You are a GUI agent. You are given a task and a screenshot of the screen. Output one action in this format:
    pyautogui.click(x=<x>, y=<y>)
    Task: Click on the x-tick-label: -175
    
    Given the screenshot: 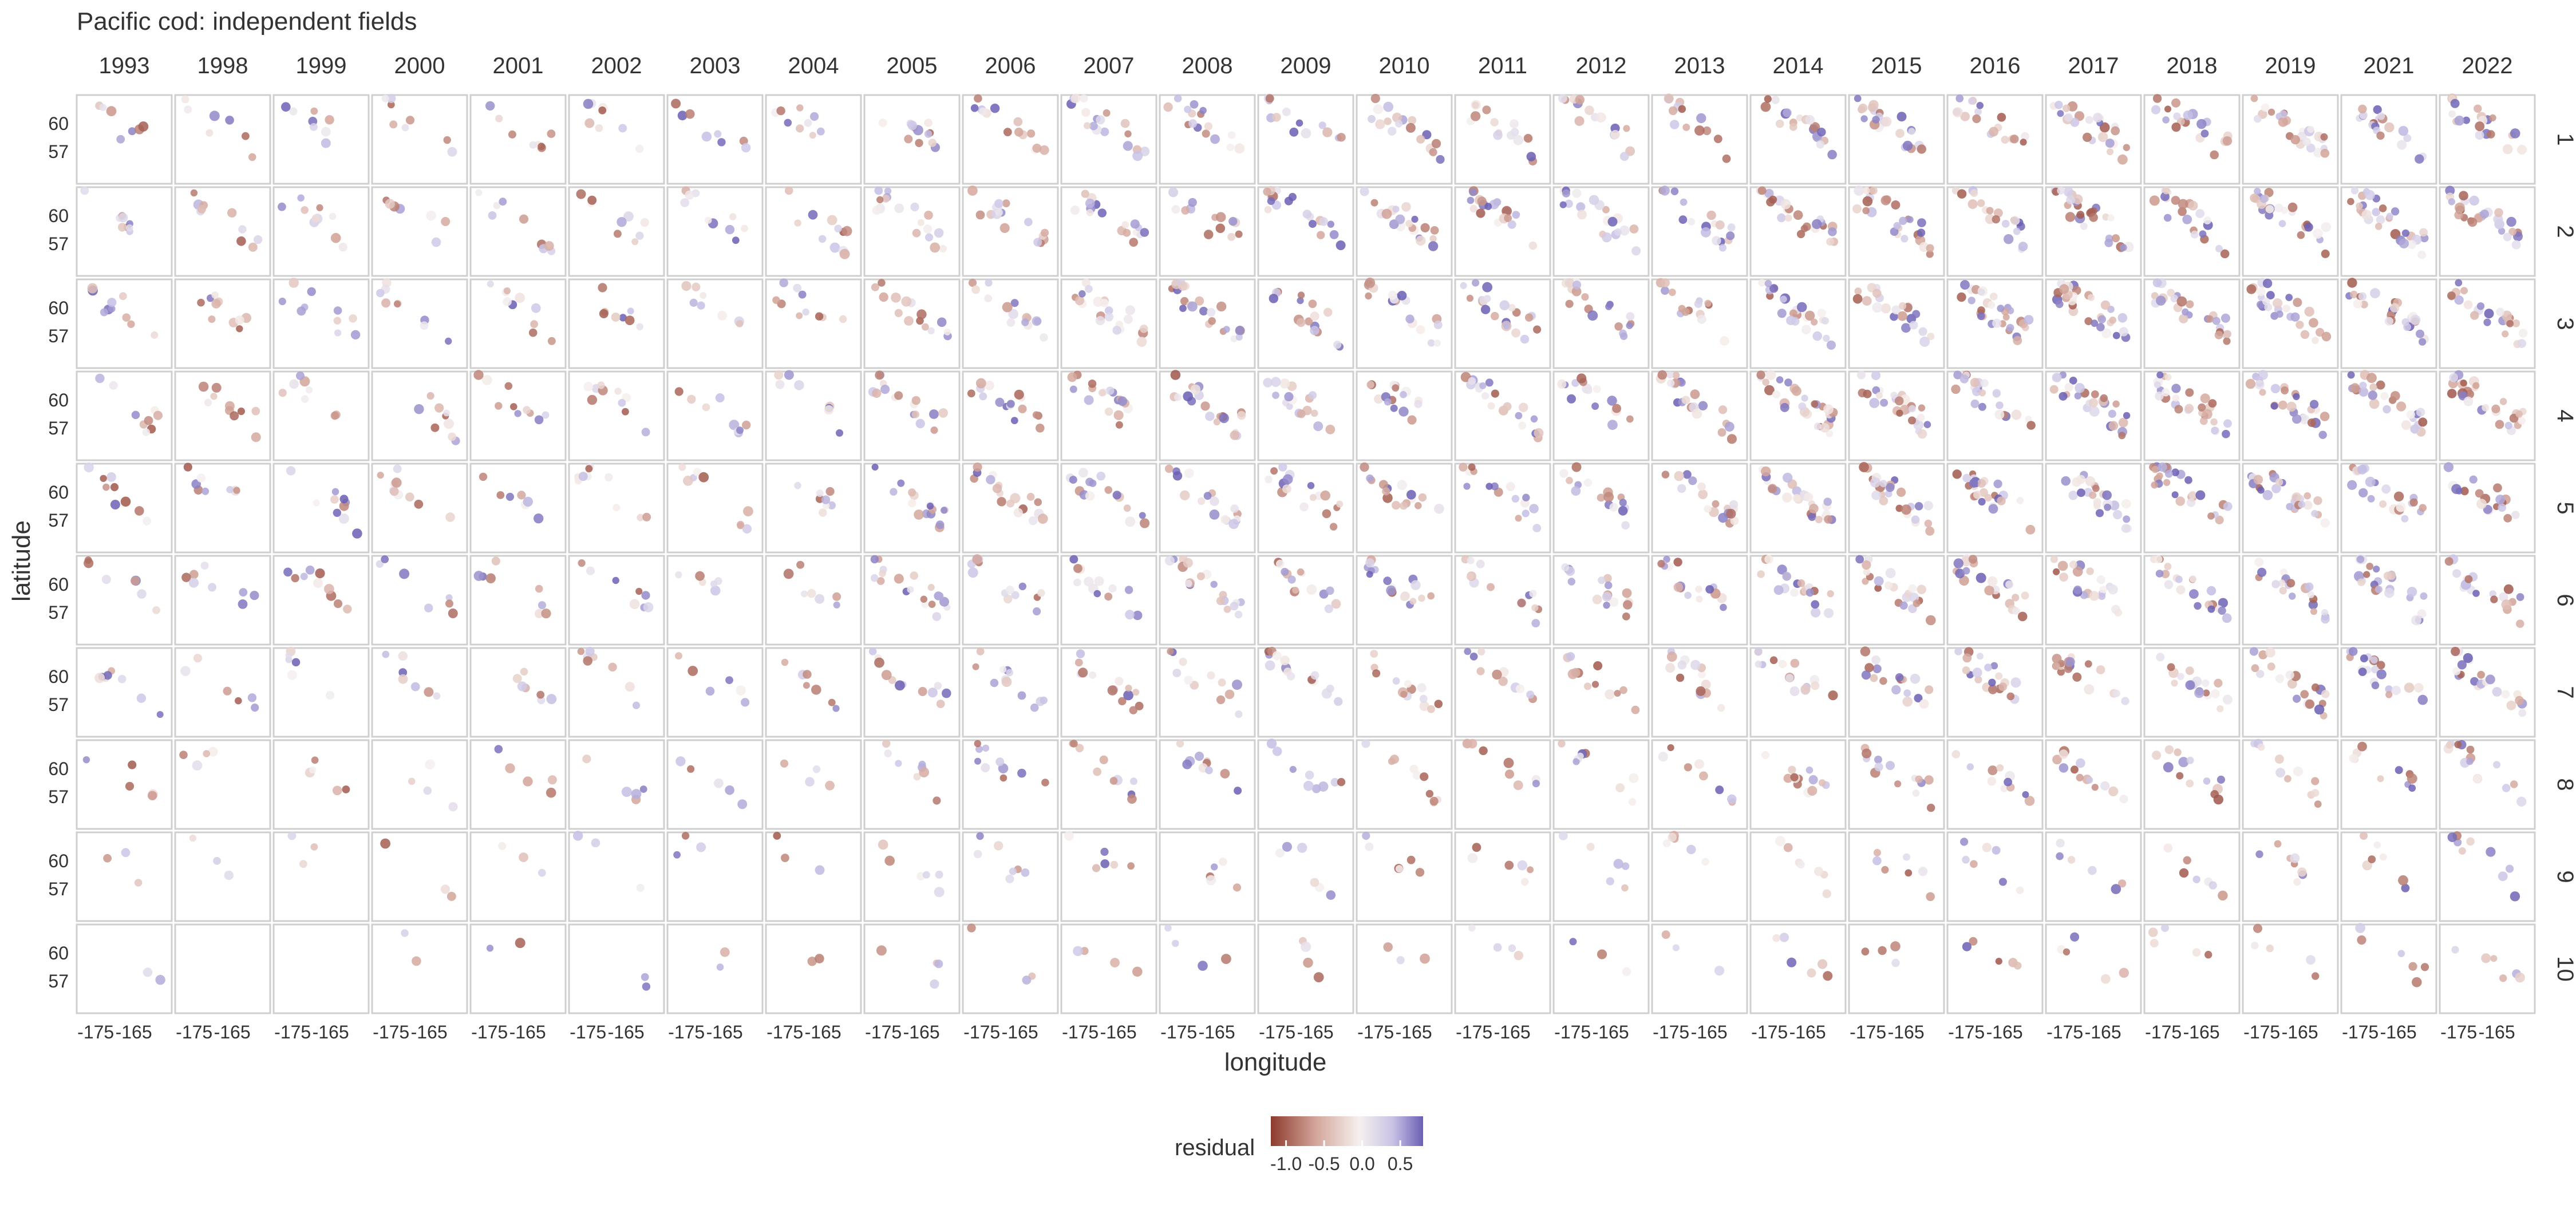 What is the action you would take?
    pyautogui.click(x=292, y=1032)
    